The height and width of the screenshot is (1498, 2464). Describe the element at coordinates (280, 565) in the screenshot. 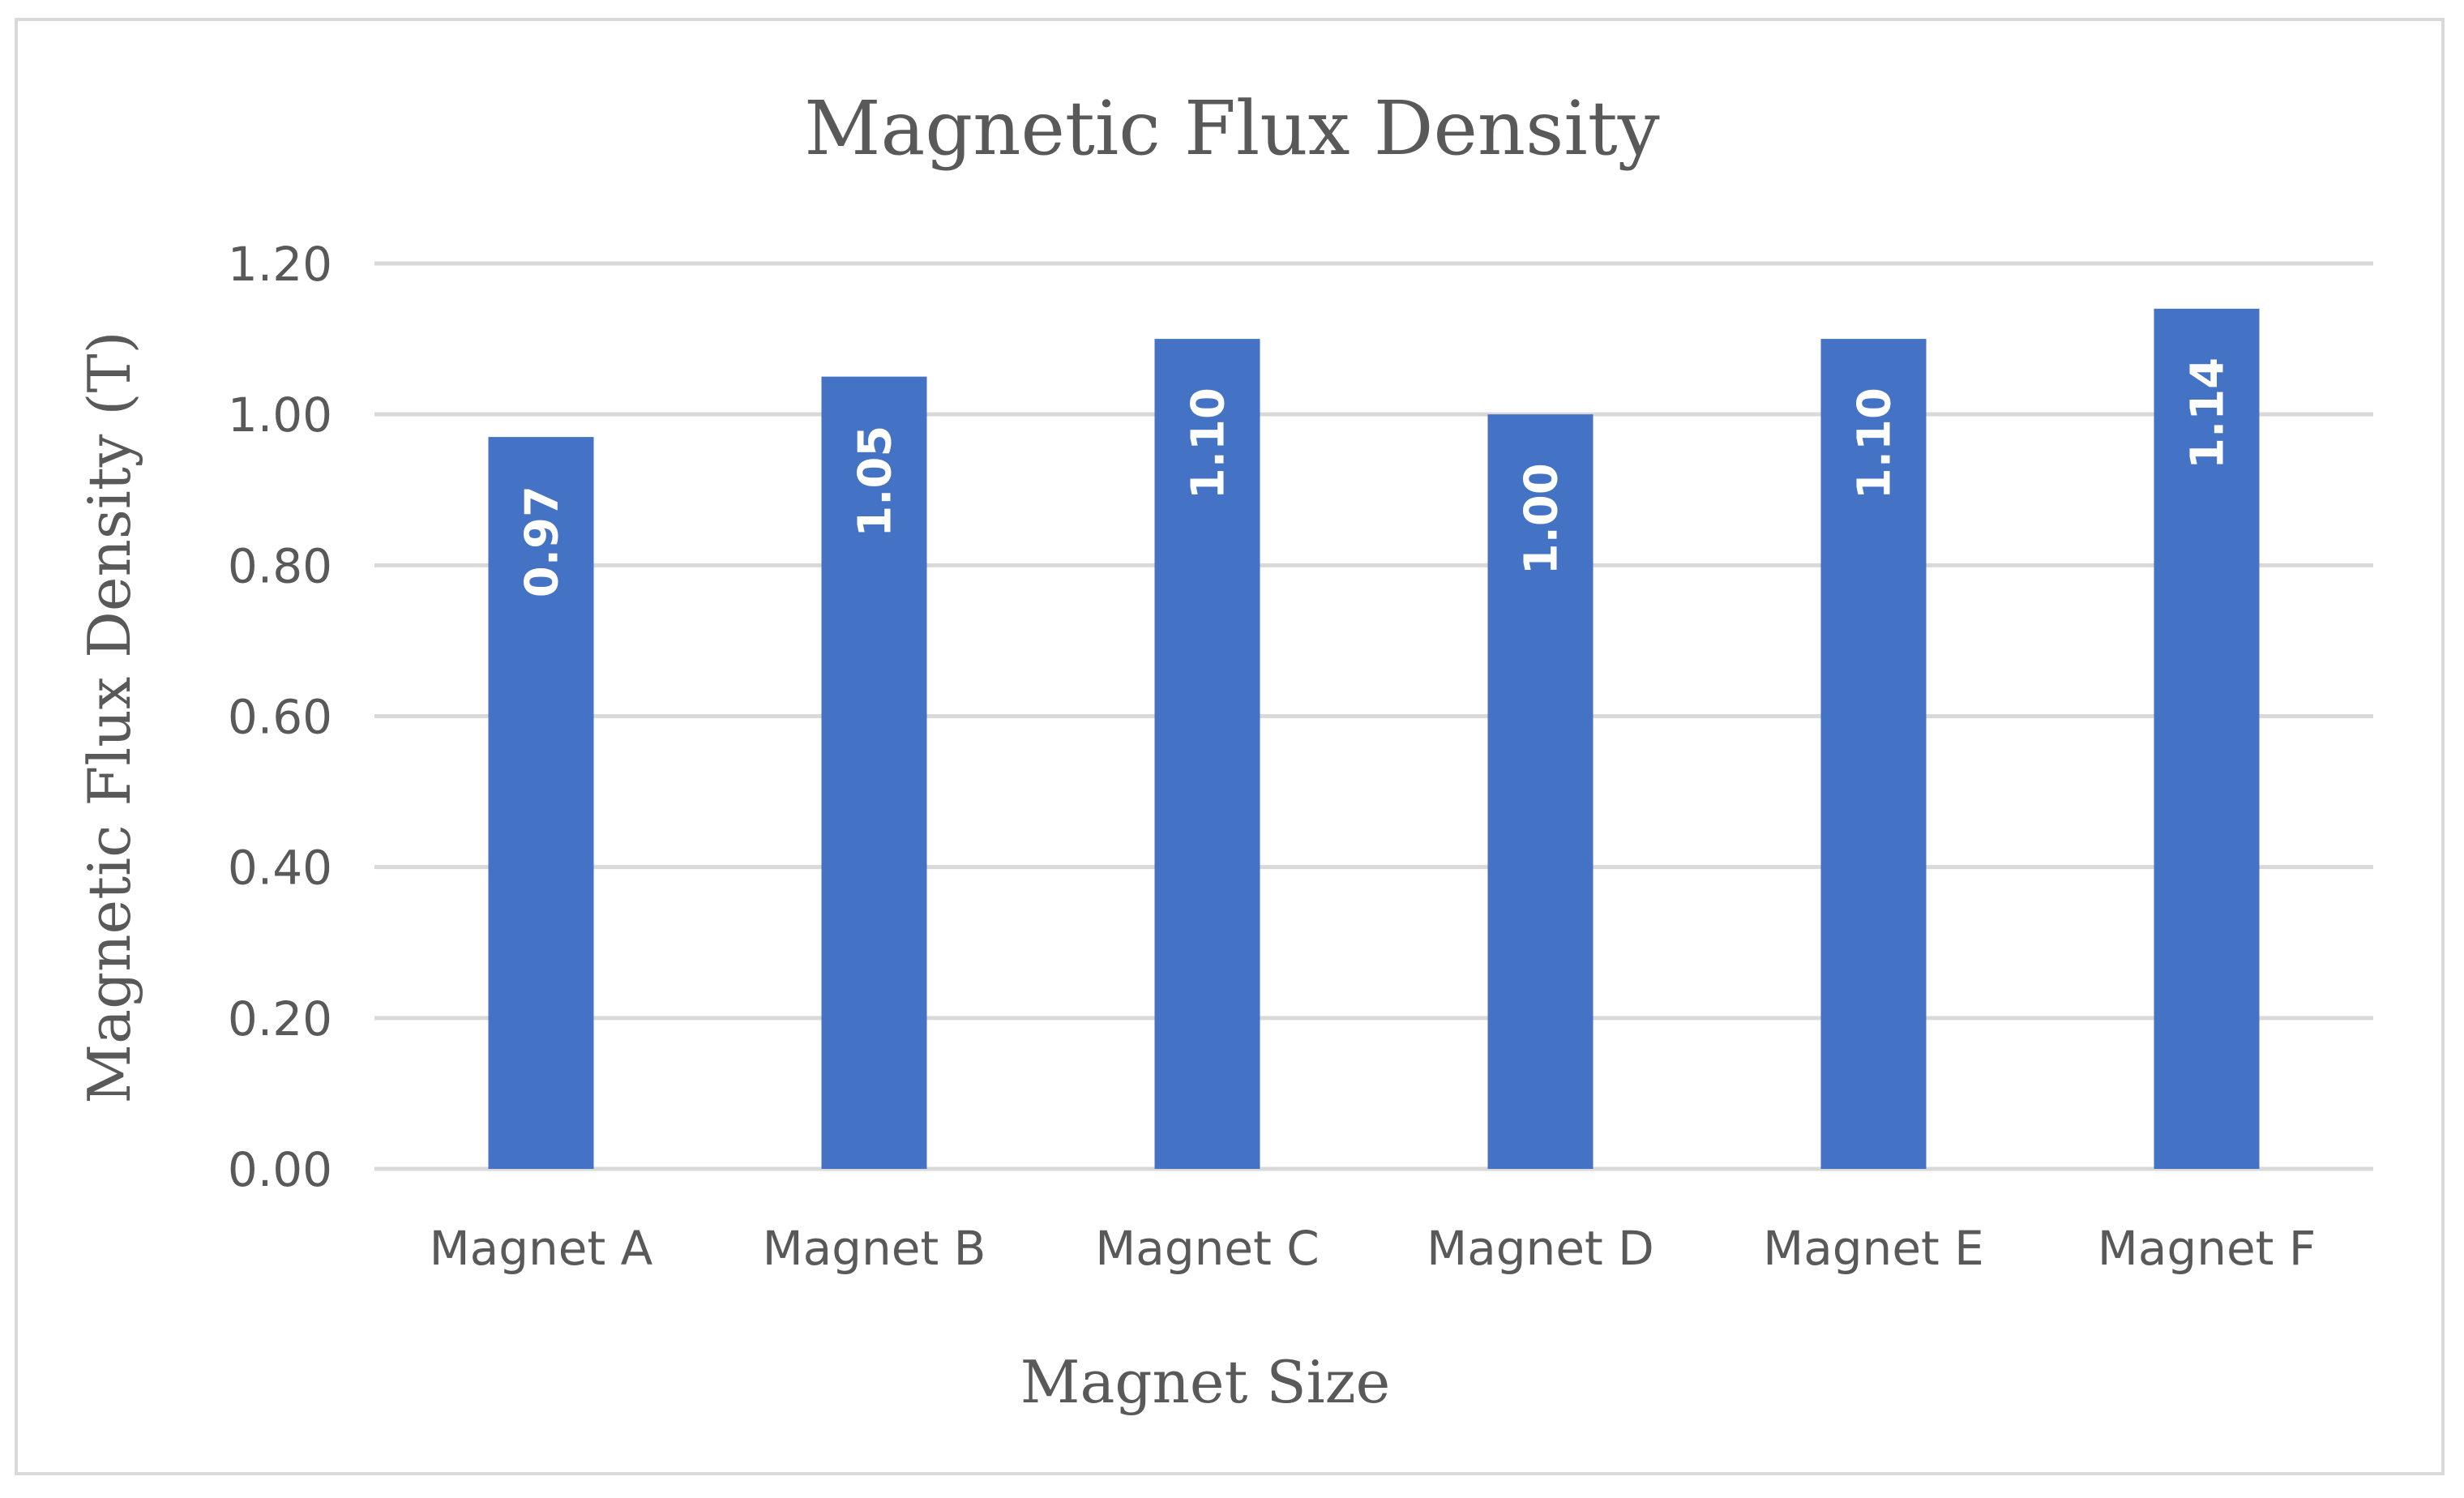

I see `y-tick-label: 0.80` at that location.